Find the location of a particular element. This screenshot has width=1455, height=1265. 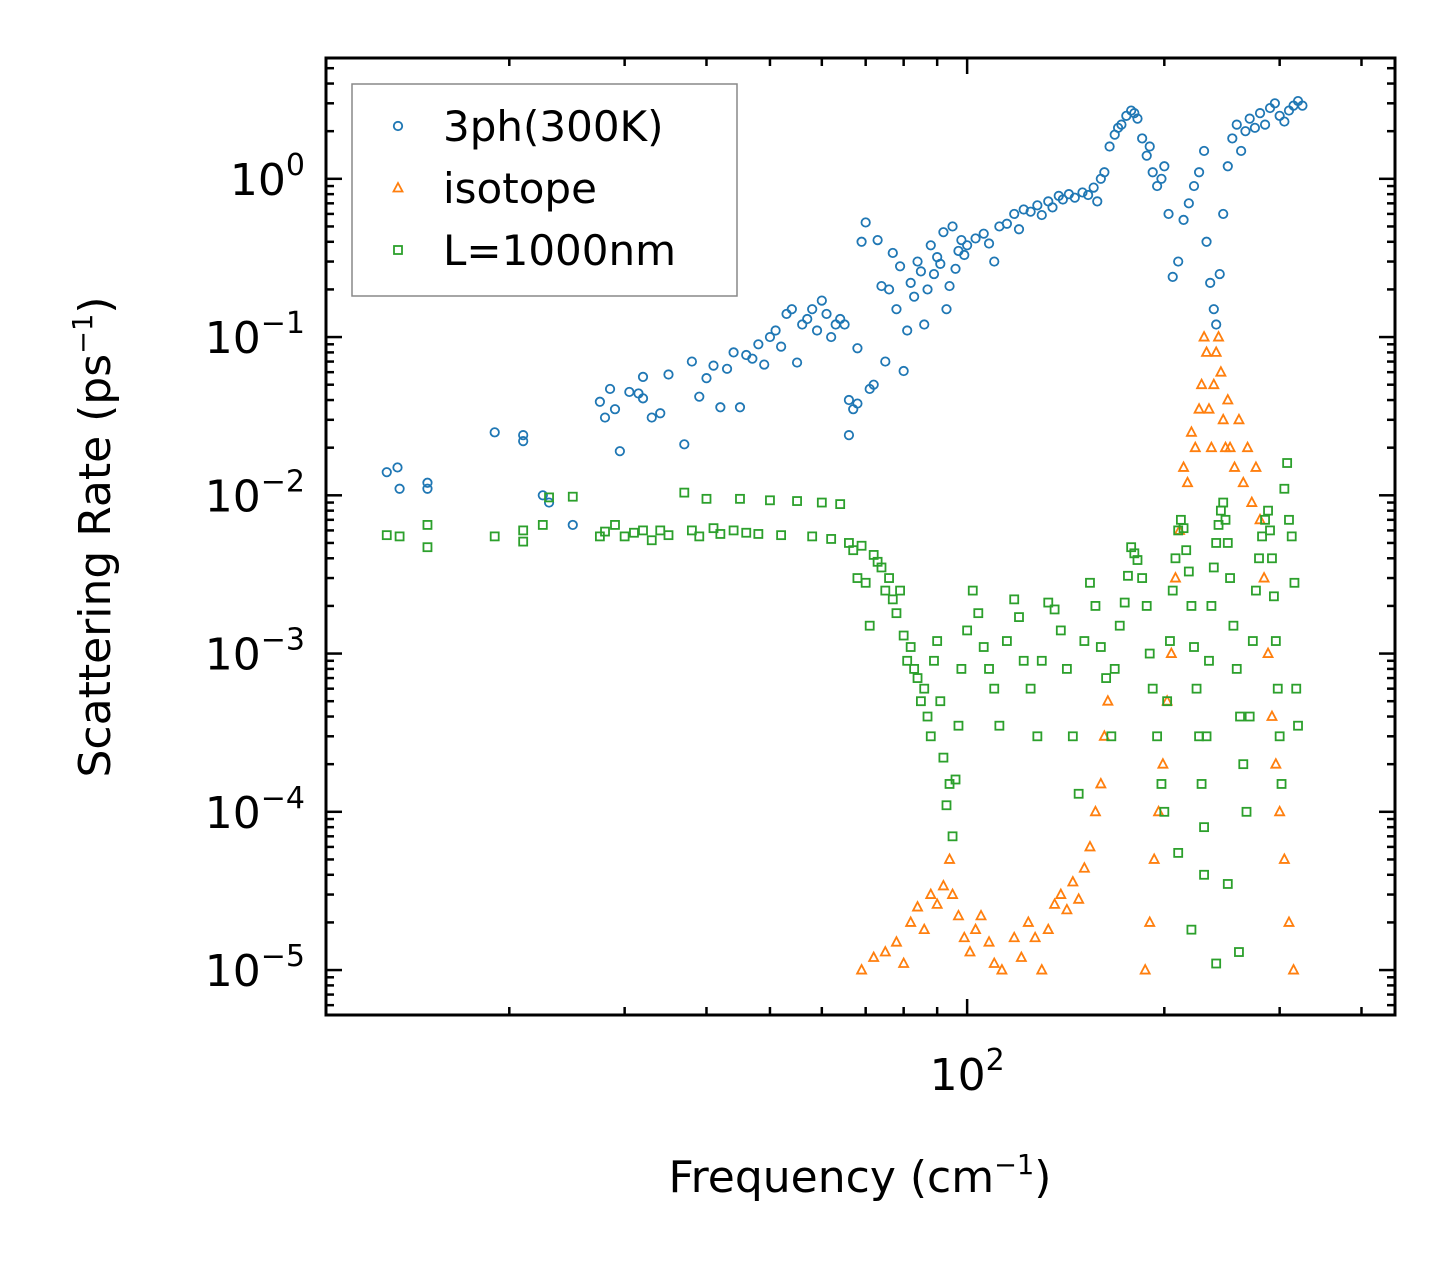

legend-marker is located at coordinates (398, 250).